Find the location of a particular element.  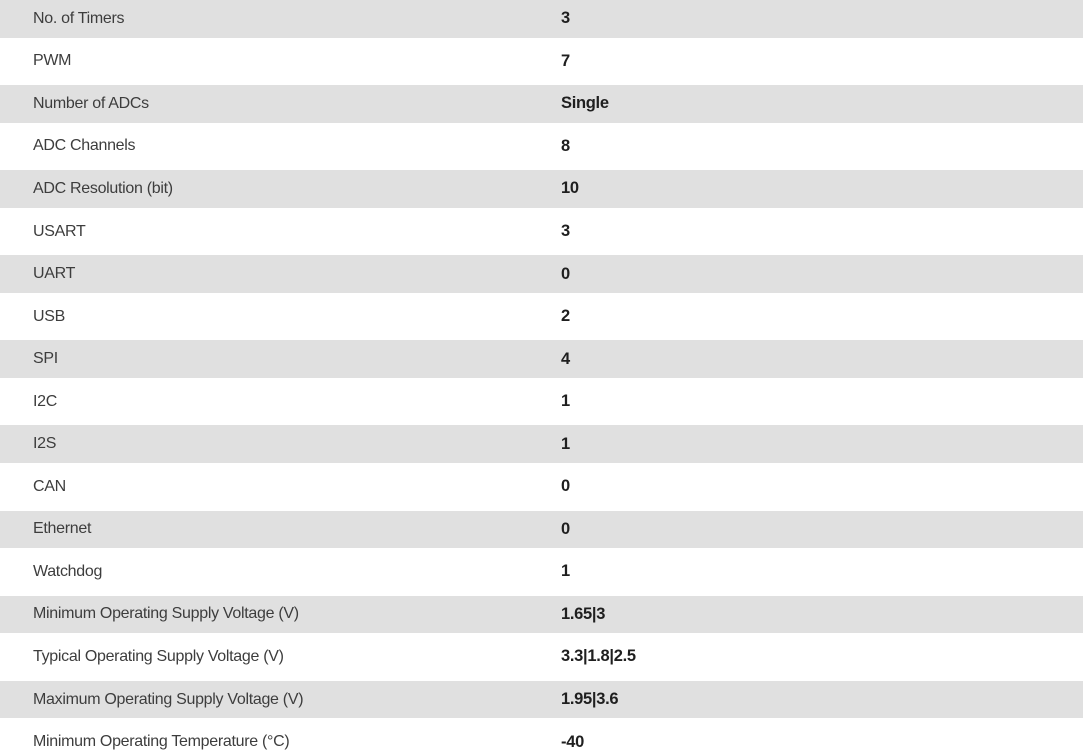

spec-label: I2S is located at coordinates (45, 444).